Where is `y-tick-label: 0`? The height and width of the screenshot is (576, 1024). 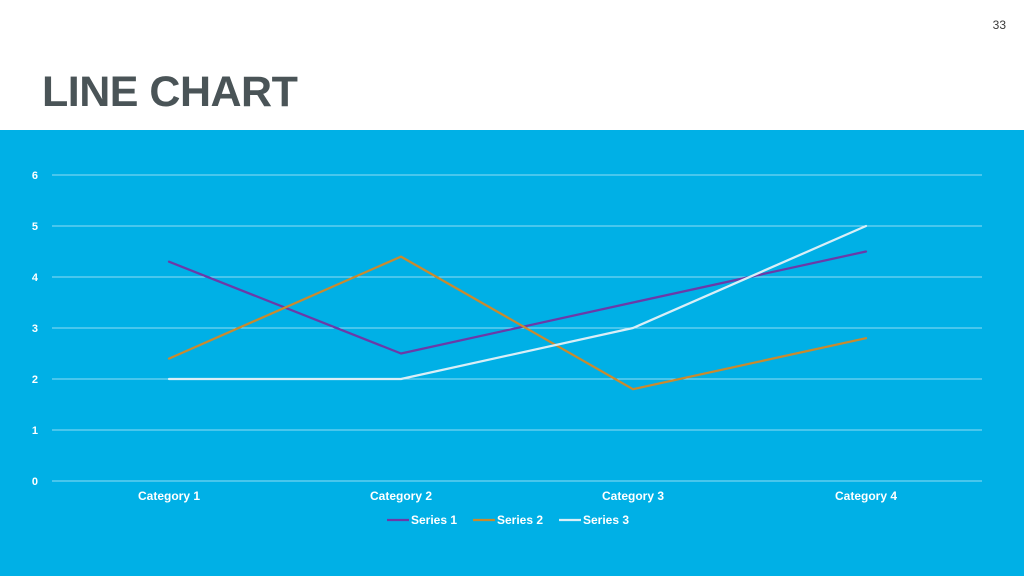
y-tick-label: 0 is located at coordinates (35, 482).